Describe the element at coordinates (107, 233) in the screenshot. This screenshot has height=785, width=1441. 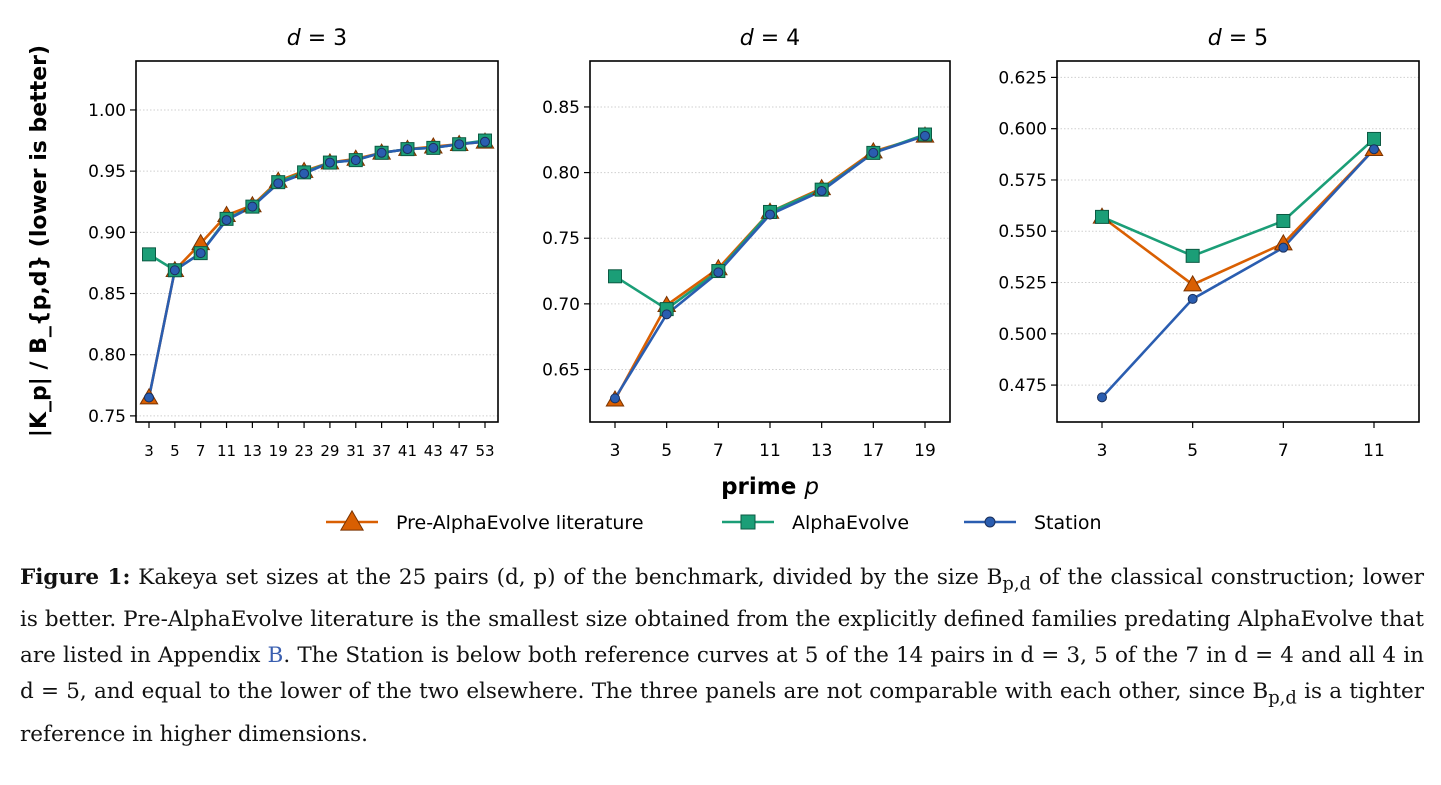
I see `y-tick-label: 0.90` at that location.